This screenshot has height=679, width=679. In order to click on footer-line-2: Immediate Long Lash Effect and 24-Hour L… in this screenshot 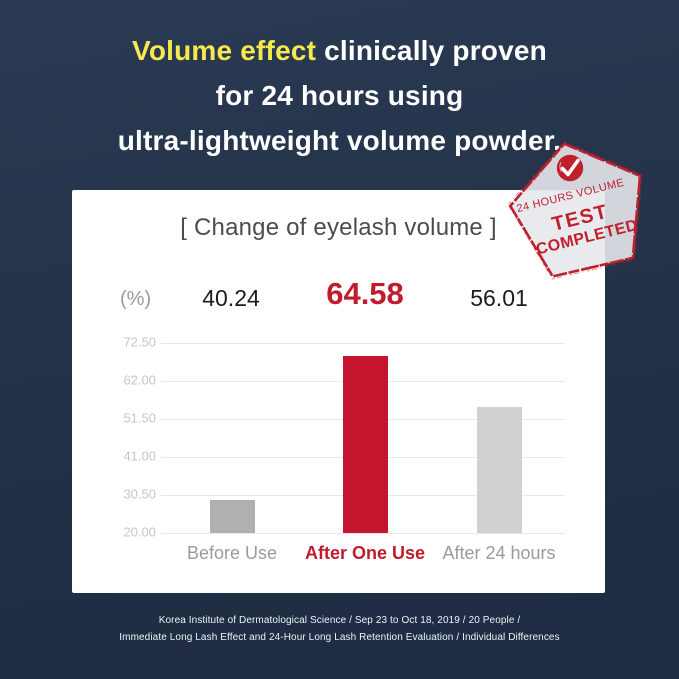, I will do `click(339, 637)`.